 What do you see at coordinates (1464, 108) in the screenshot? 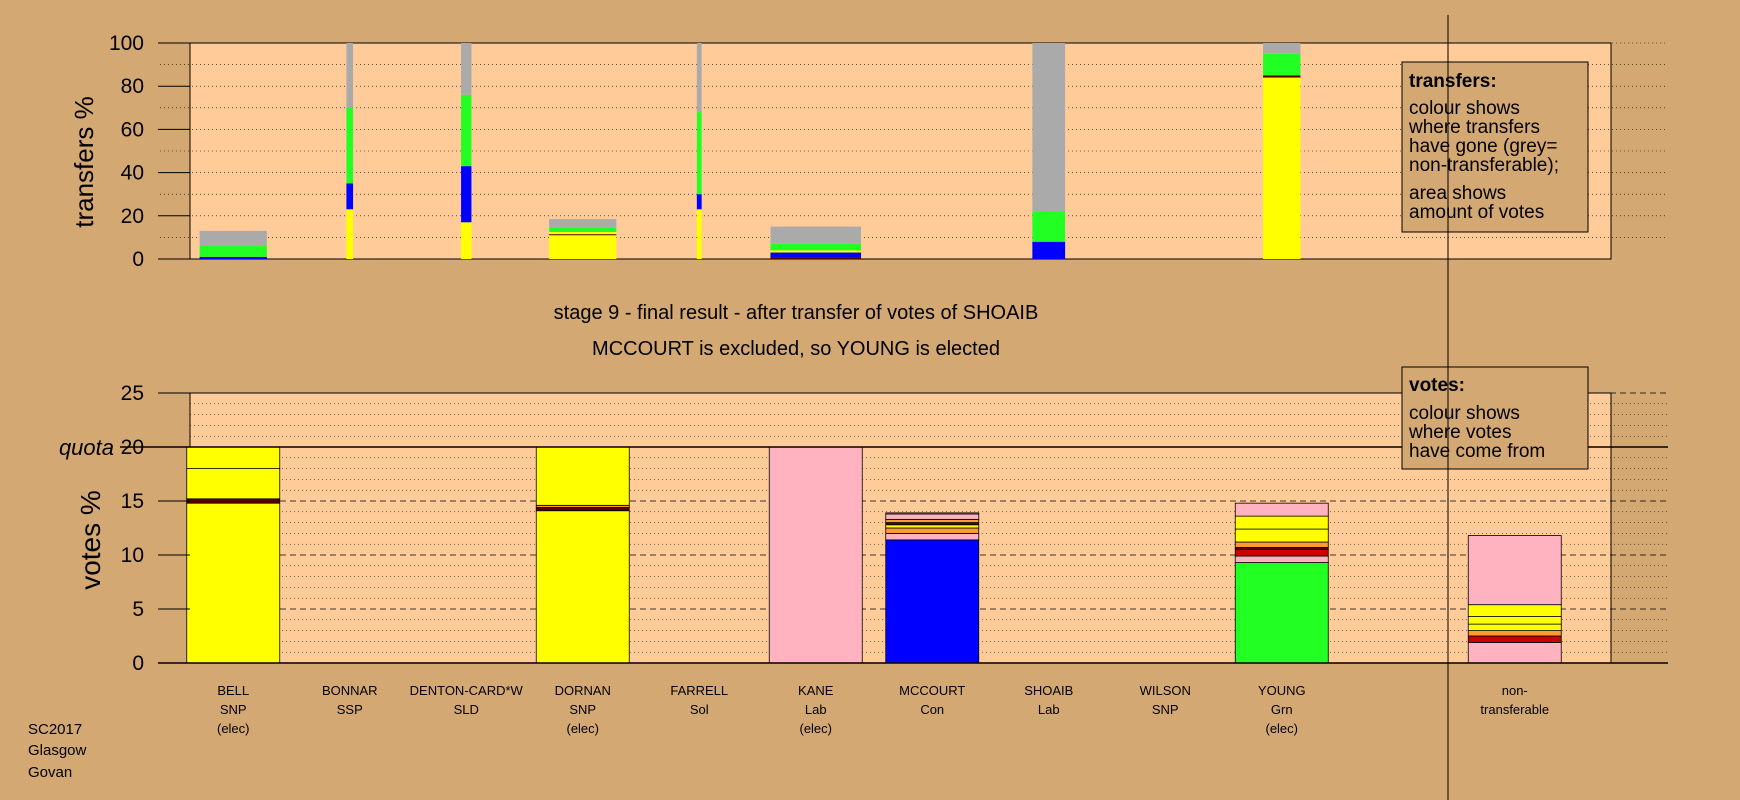
I see `transfers-legend-line: colour shows` at bounding box center [1464, 108].